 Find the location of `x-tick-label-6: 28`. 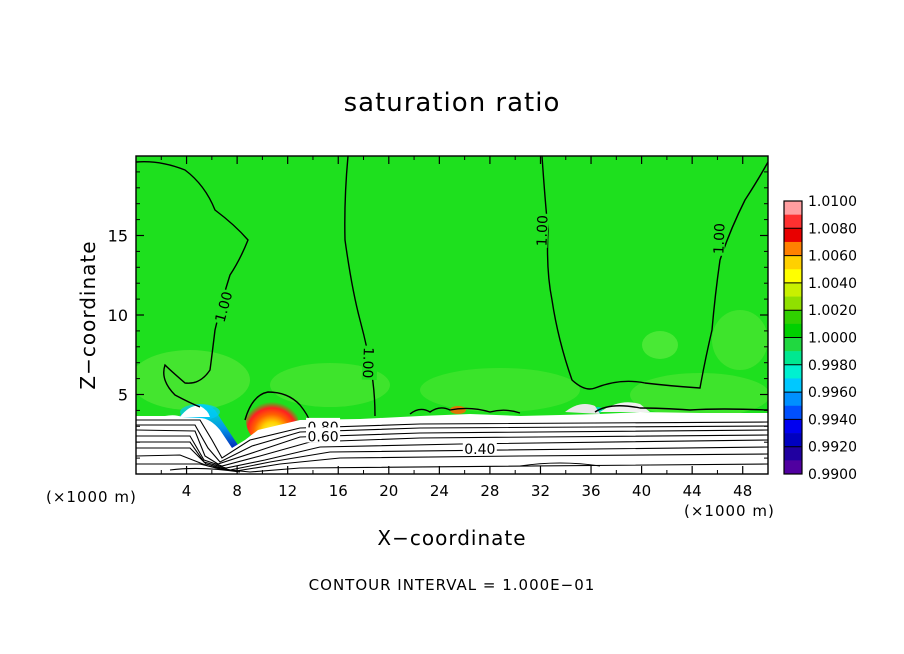

x-tick-label-6: 28 is located at coordinates (489, 491).